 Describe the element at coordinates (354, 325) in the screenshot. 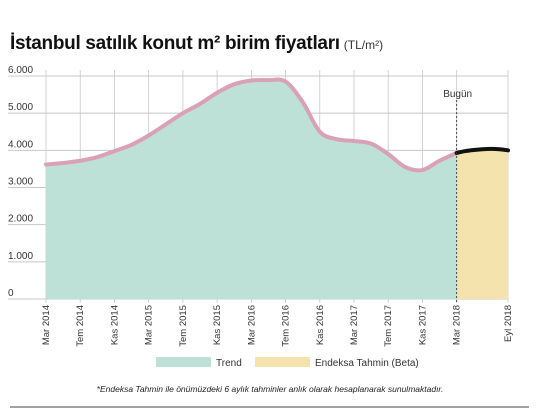

I see `x-tick-label: Mar 2017` at that location.